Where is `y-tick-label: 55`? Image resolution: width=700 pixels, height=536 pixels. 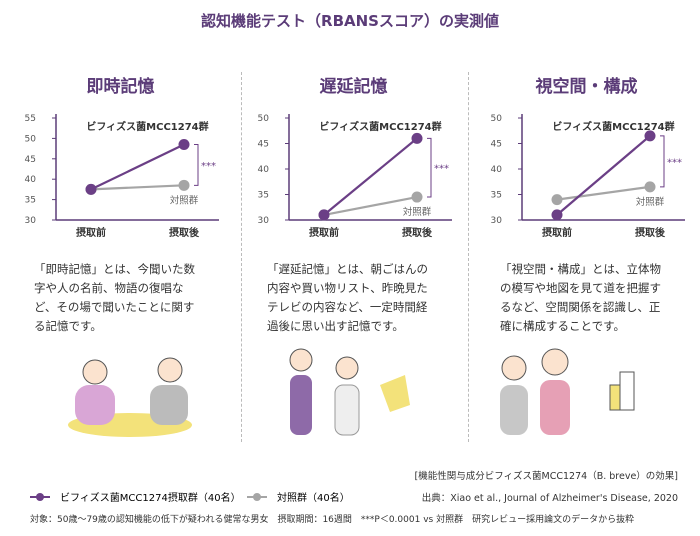 y-tick-label: 55 is located at coordinates (30, 119).